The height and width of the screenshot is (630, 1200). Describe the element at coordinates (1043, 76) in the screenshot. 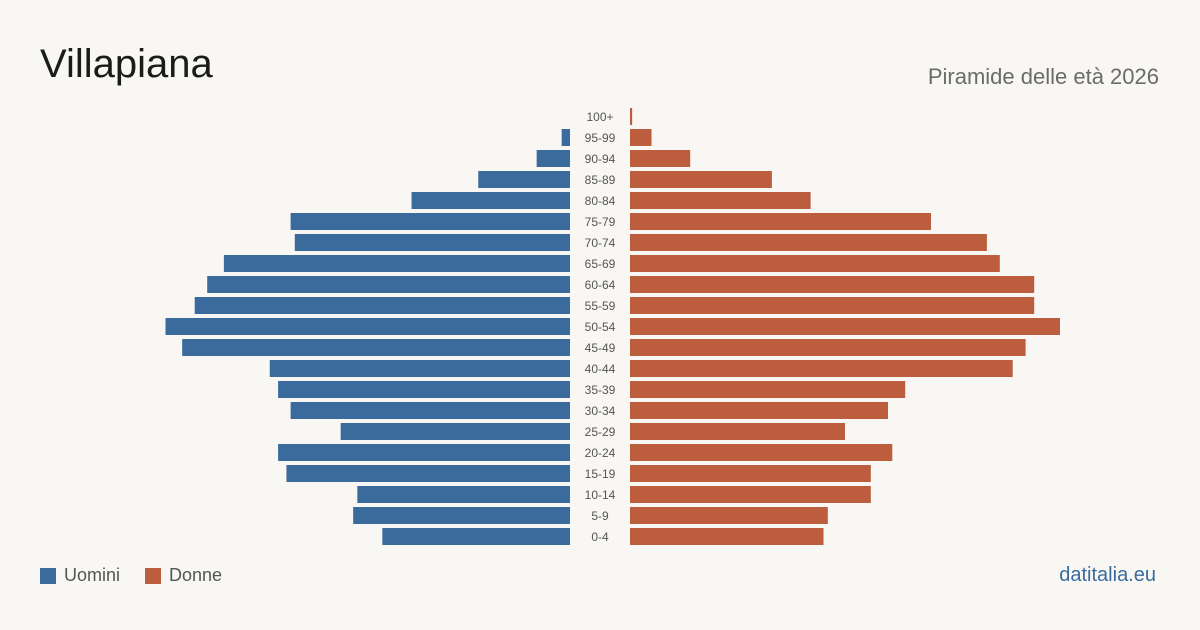

I see `chart-subtitle: Piramide delle età 2026` at that location.